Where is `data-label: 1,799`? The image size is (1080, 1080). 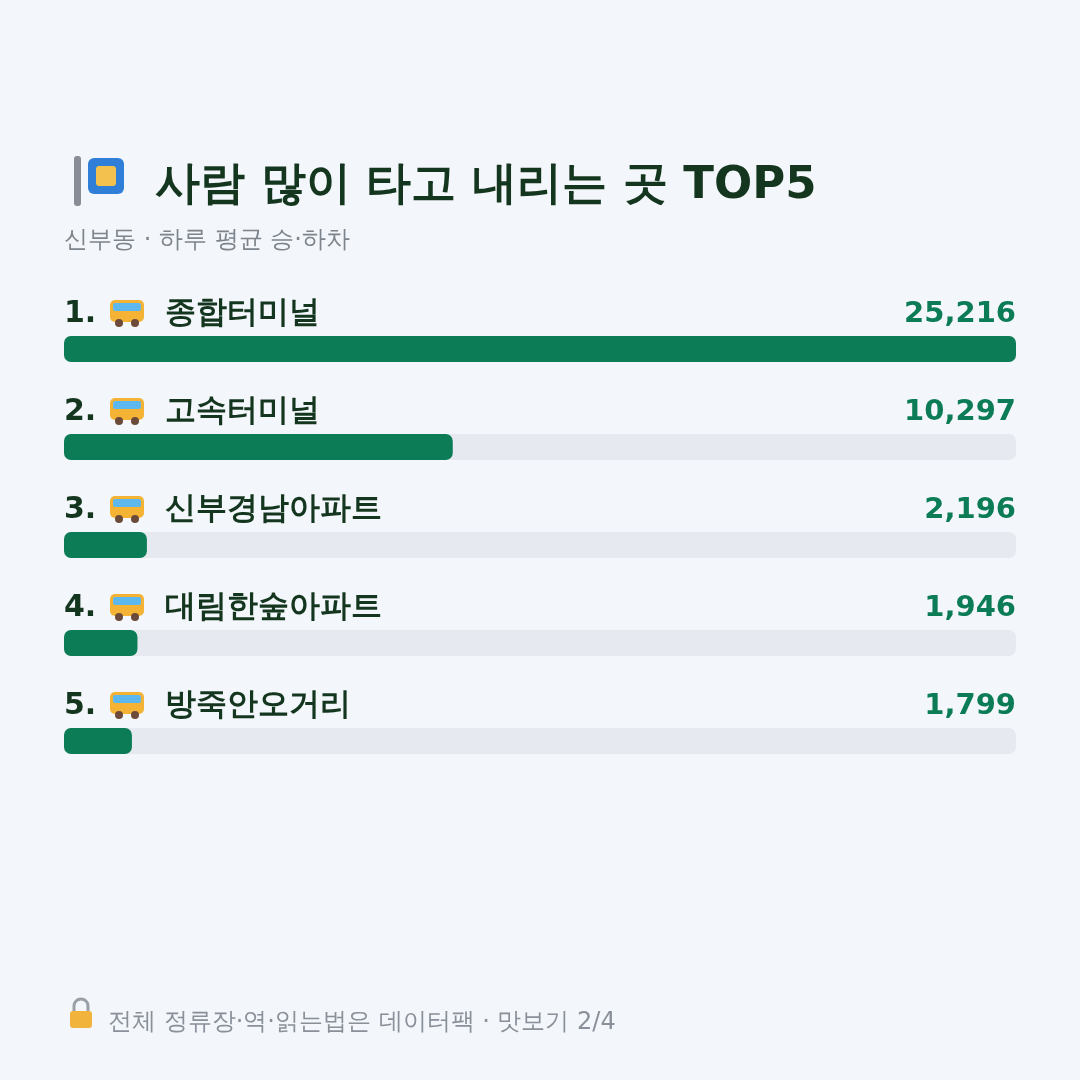
data-label: 1,799 is located at coordinates (970, 704).